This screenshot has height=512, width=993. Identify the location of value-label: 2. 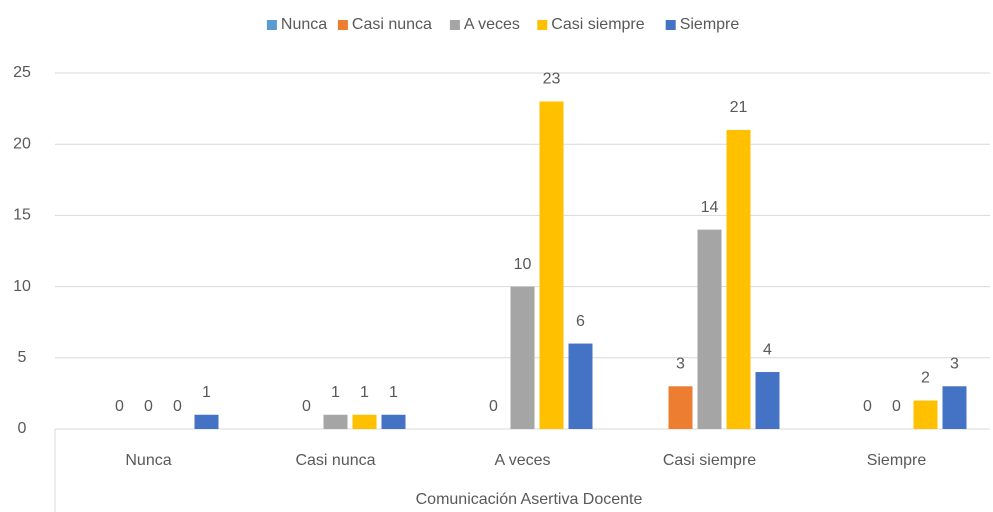
(925, 378).